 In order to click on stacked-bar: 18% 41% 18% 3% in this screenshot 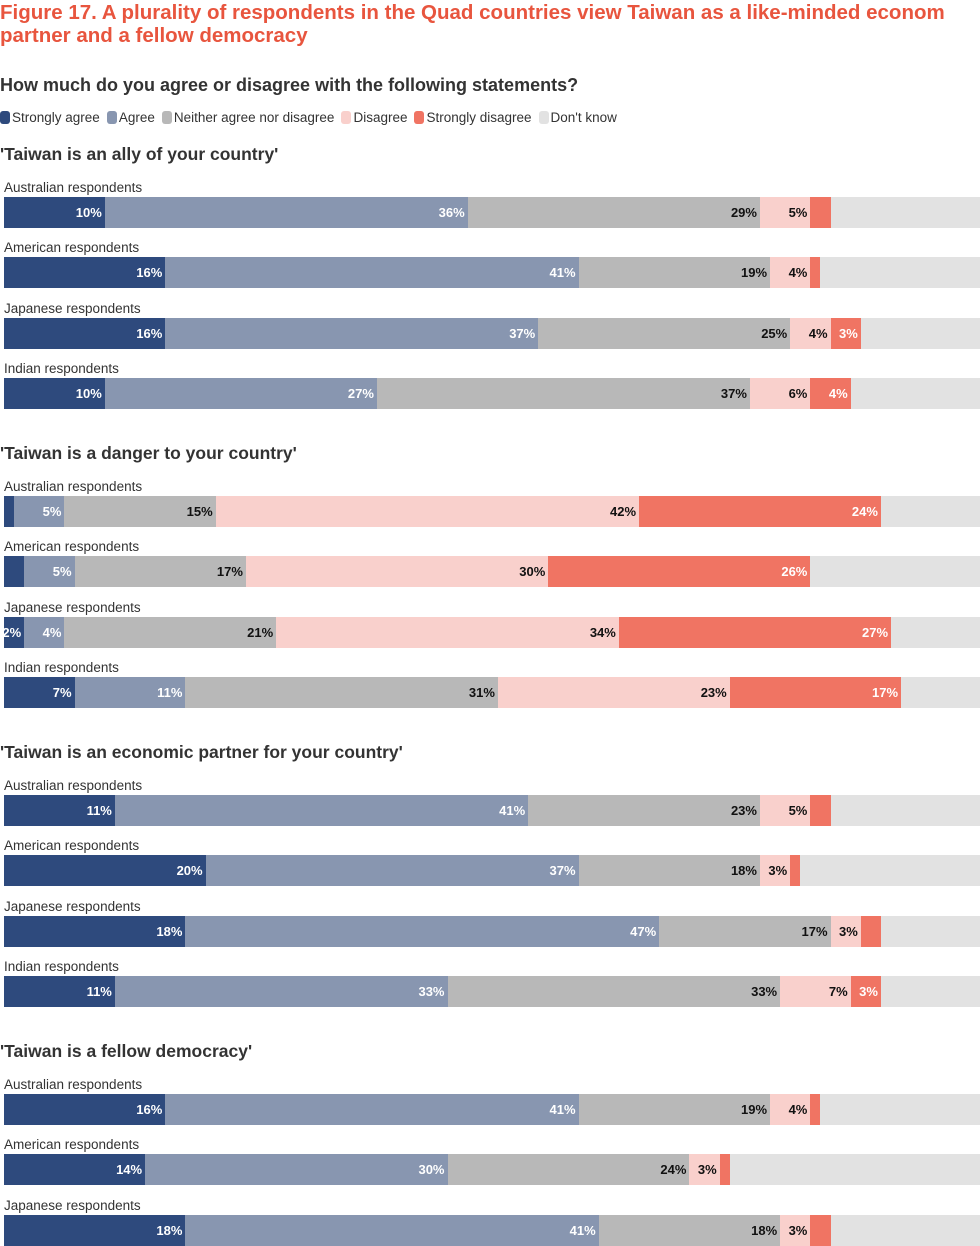, I will do `click(492, 1230)`.